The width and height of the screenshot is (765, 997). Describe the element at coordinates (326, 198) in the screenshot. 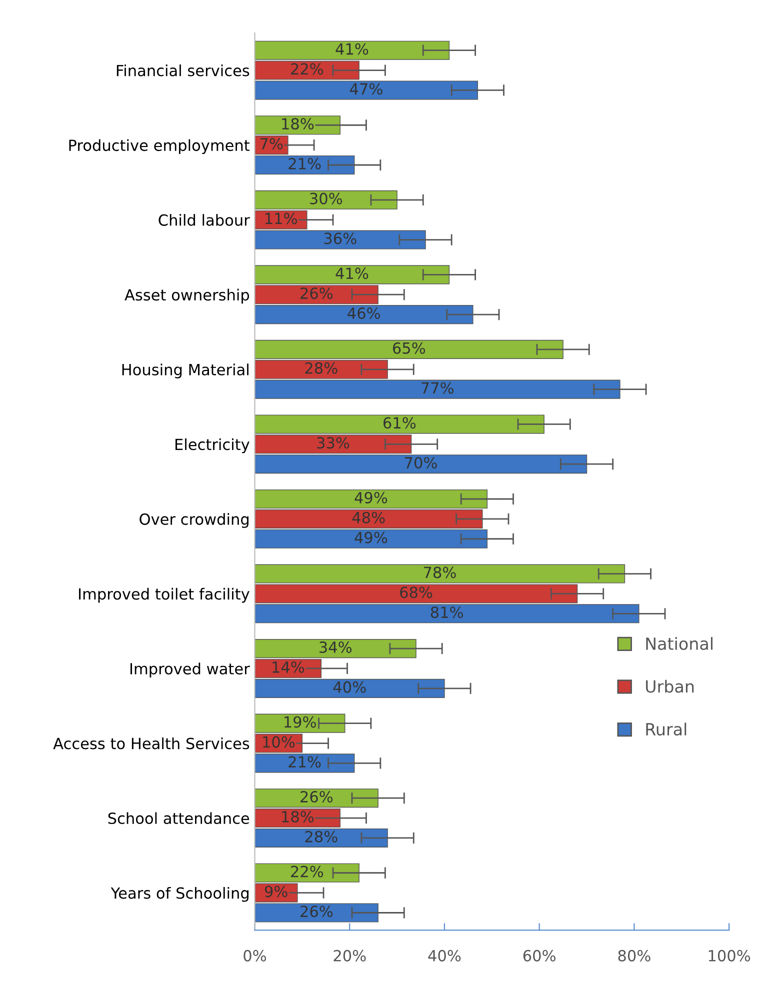

I see `data-label: 30%` at that location.